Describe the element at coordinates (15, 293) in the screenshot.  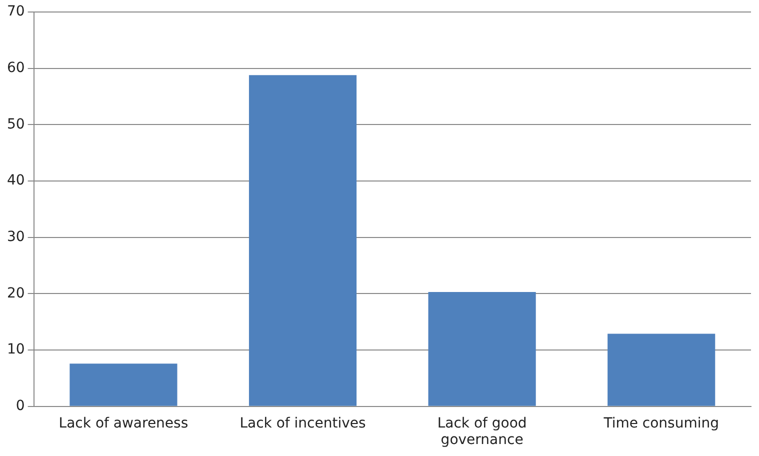
I see `y-tick-label: 20` at that location.